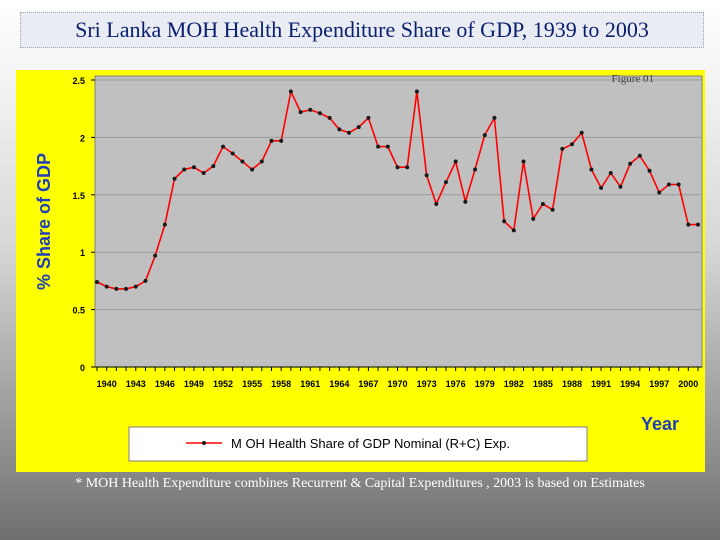 The width and height of the screenshot is (720, 540). What do you see at coordinates (310, 384) in the screenshot?
I see `x-tick-label: 1961` at bounding box center [310, 384].